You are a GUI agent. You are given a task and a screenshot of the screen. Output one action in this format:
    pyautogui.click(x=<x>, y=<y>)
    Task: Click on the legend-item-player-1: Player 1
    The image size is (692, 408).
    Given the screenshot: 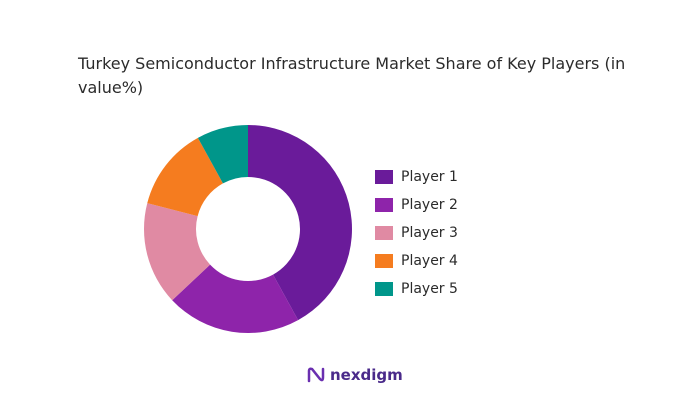 What is the action you would take?
    pyautogui.click(x=416, y=177)
    